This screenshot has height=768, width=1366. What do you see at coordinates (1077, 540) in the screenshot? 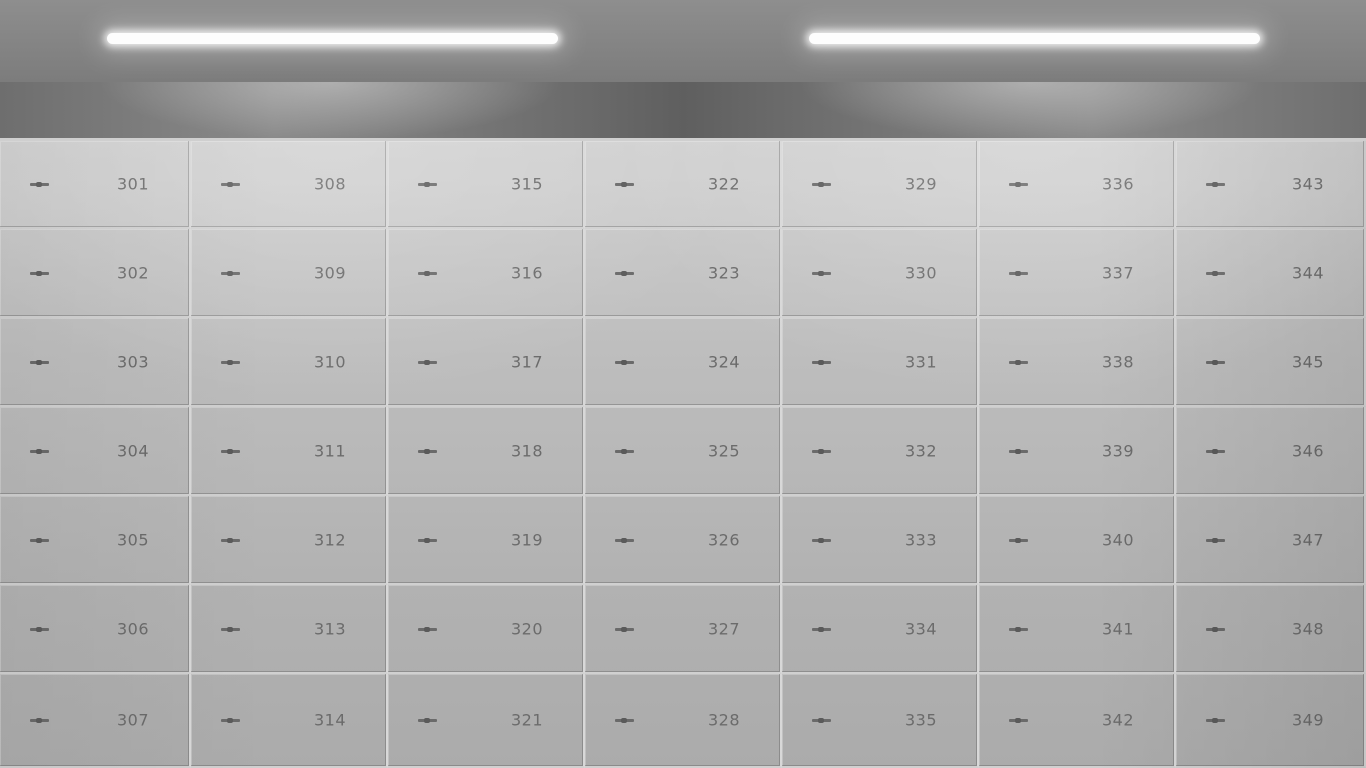
I see `locker-340: 340` at bounding box center [1077, 540].